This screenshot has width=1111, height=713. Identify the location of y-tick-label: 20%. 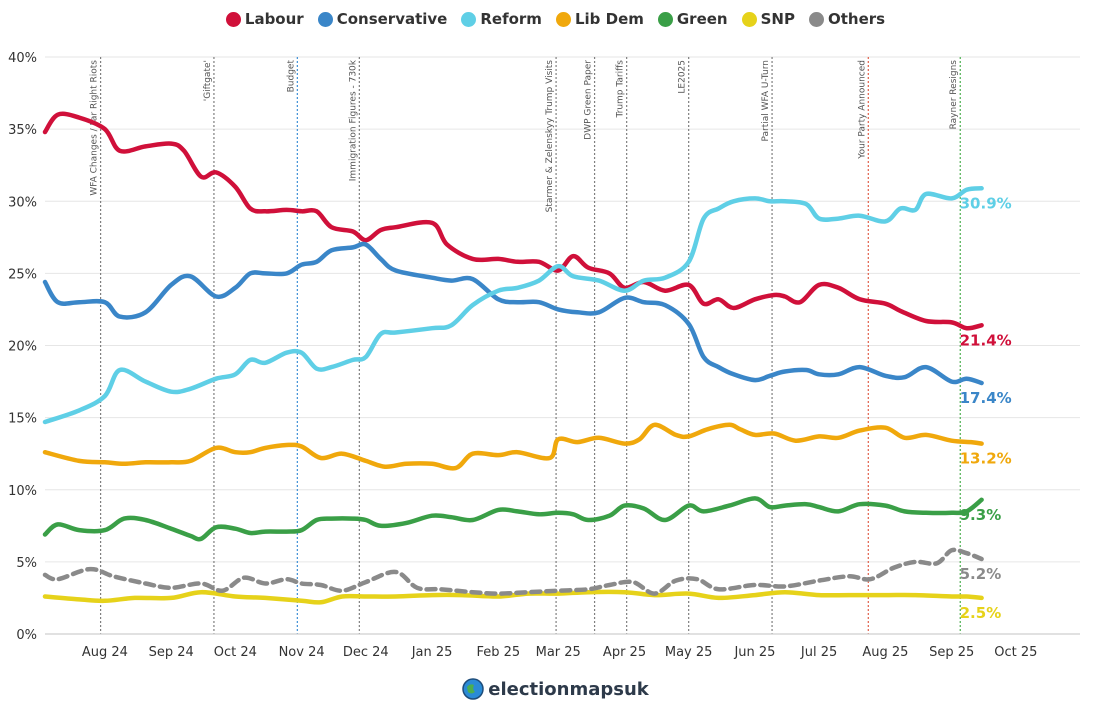
(22, 347).